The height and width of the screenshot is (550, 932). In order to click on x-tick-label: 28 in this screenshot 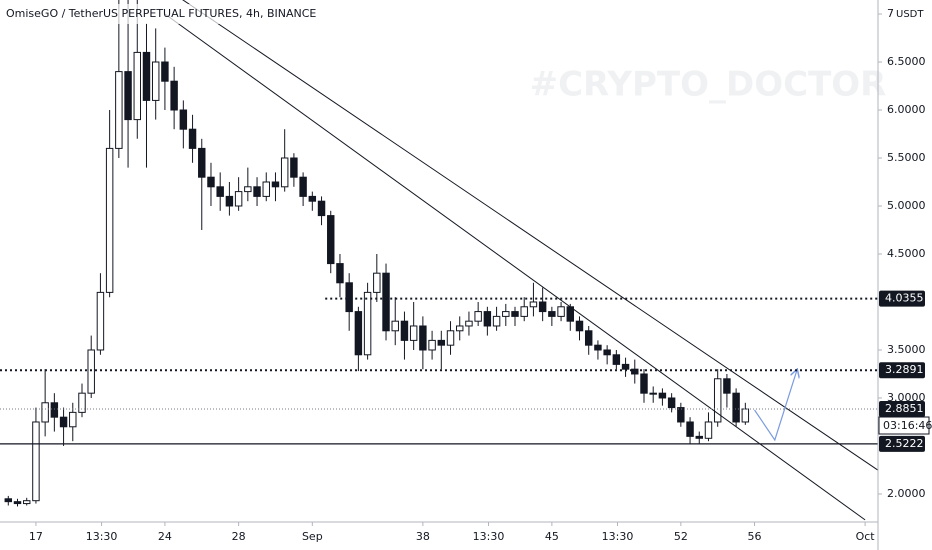, I will do `click(239, 536)`.